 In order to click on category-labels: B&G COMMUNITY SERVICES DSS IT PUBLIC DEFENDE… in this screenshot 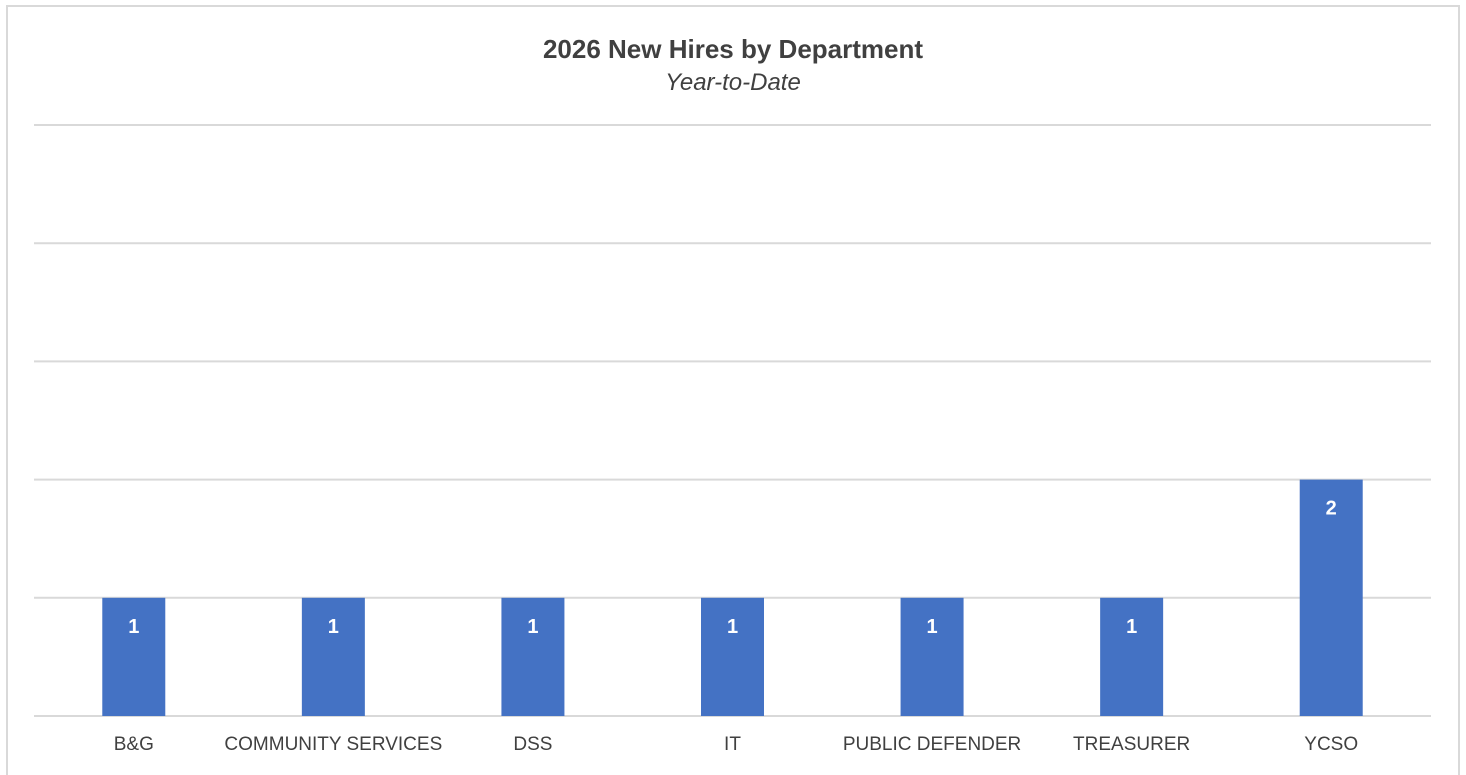, I will do `click(736, 744)`.